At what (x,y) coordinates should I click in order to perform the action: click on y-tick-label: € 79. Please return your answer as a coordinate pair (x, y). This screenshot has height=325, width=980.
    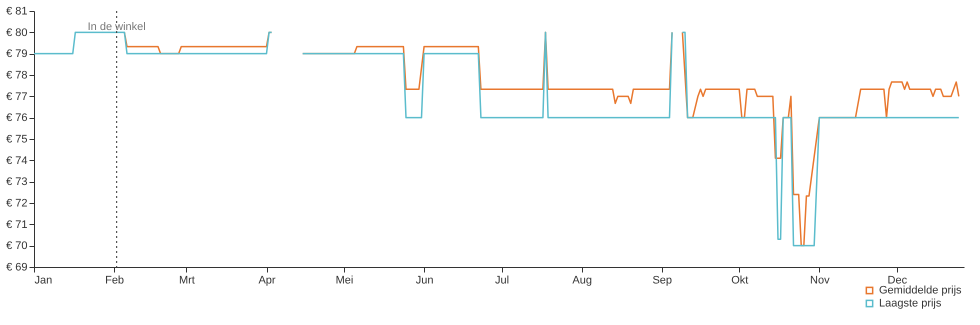
    Looking at the image, I should click on (17, 54).